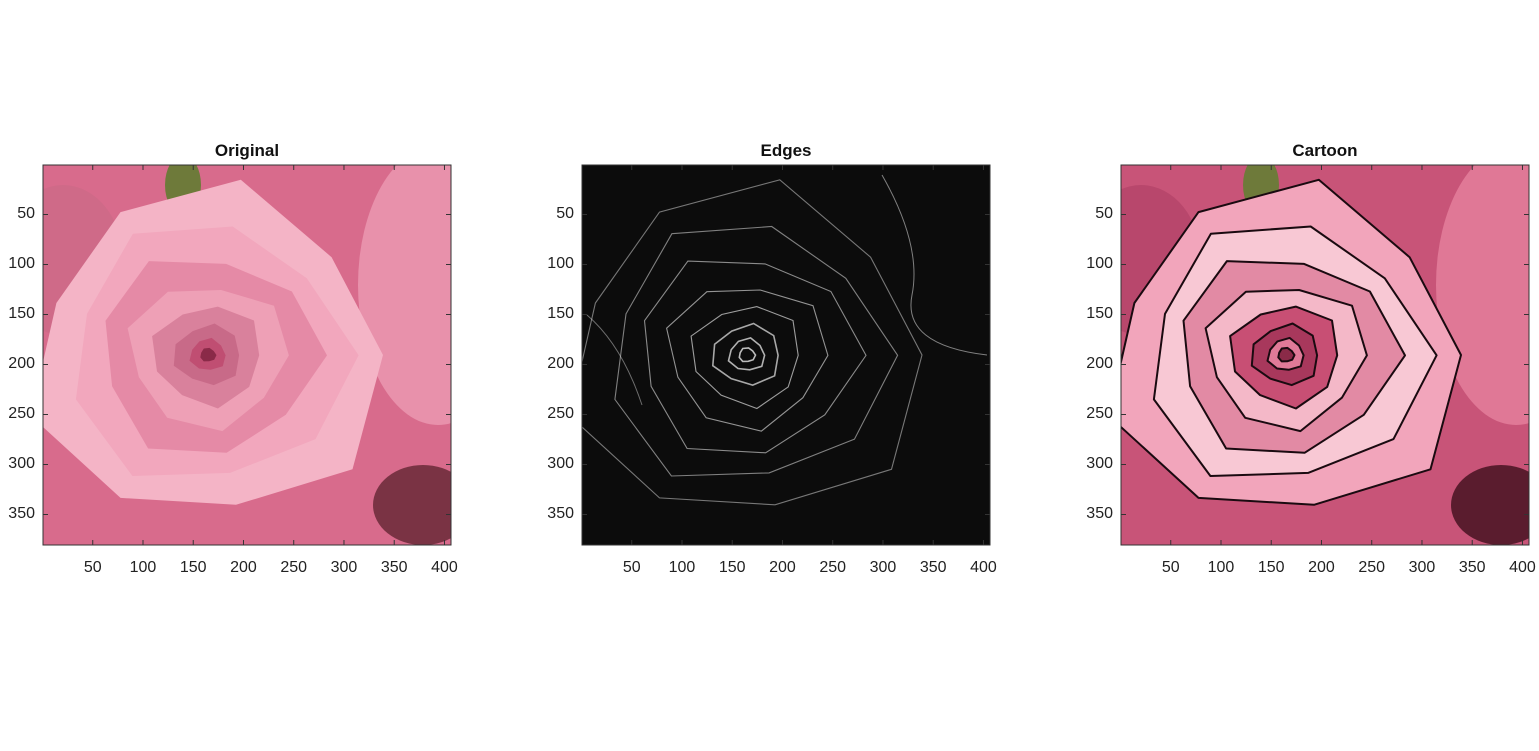 Image resolution: width=1539 pixels, height=751 pixels. I want to click on subplot-title: Cartoon, so click(1325, 150).